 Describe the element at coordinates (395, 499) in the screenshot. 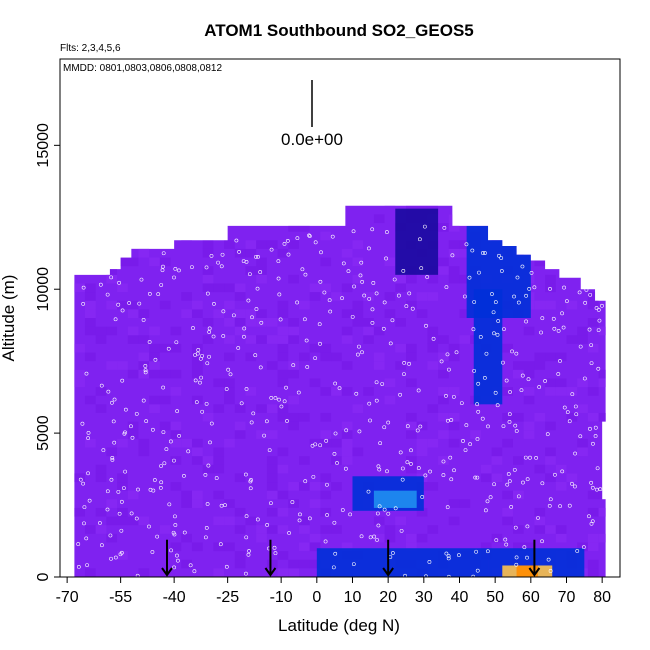

I see `feature-mid-blob-core` at that location.